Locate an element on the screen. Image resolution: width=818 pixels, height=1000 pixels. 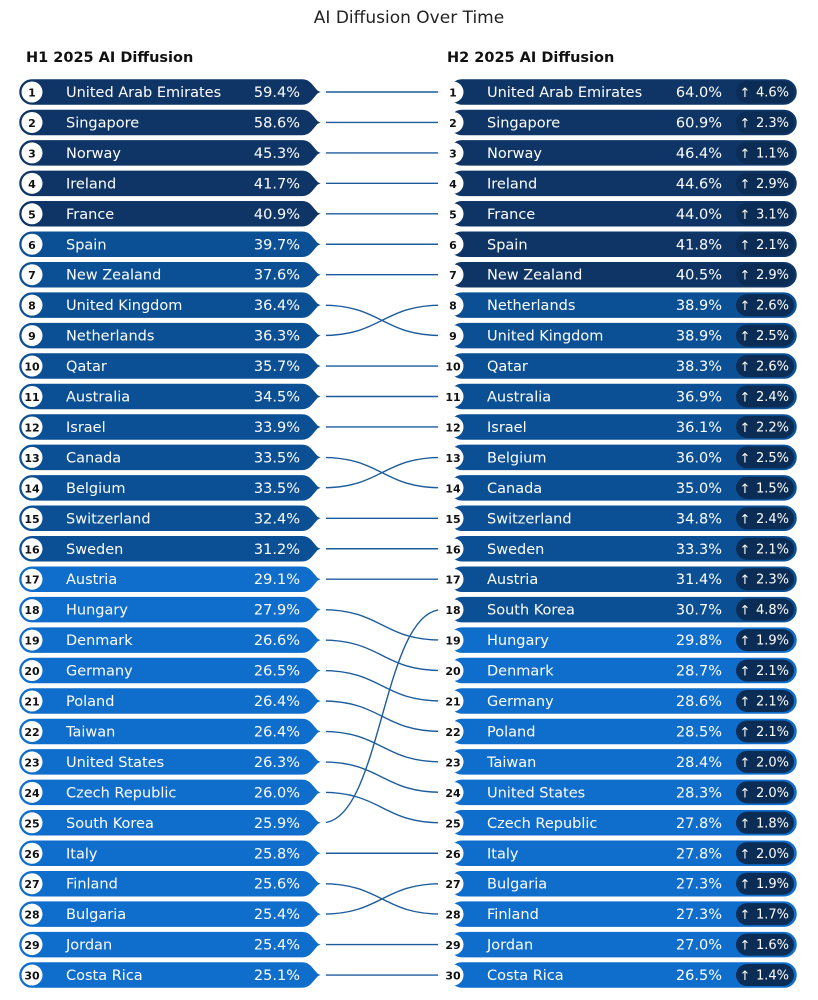
left-column-title: H1 2025 AI Diffusion is located at coordinates (110, 58).